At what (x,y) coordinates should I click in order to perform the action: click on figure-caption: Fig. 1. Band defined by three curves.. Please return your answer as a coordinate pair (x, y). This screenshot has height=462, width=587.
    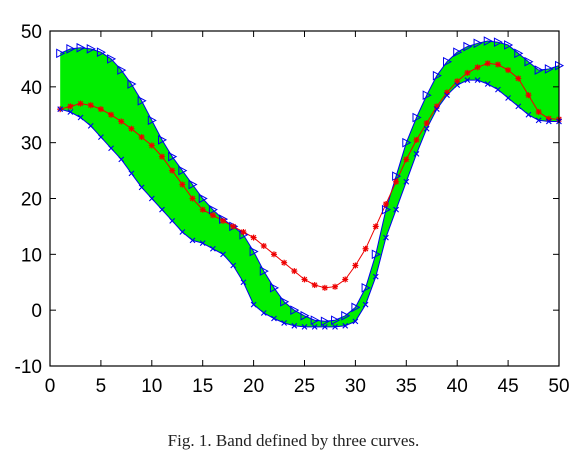
    Looking at the image, I should click on (293, 440).